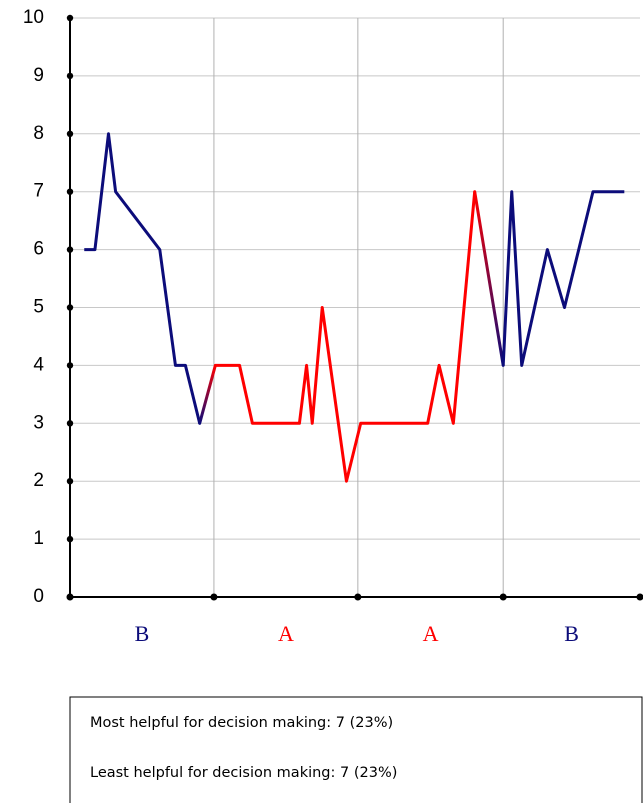 This screenshot has width=643, height=803. Describe the element at coordinates (38, 480) in the screenshot. I see `y-tick-label: 2` at that location.